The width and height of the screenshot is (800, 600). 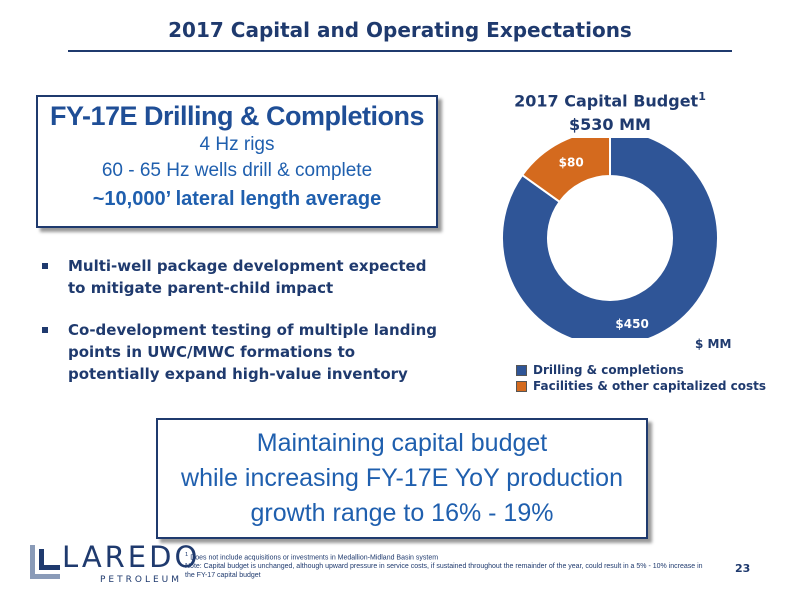 What do you see at coordinates (606, 101) in the screenshot?
I see `chart-title: 2017 Capital Budget` at bounding box center [606, 101].